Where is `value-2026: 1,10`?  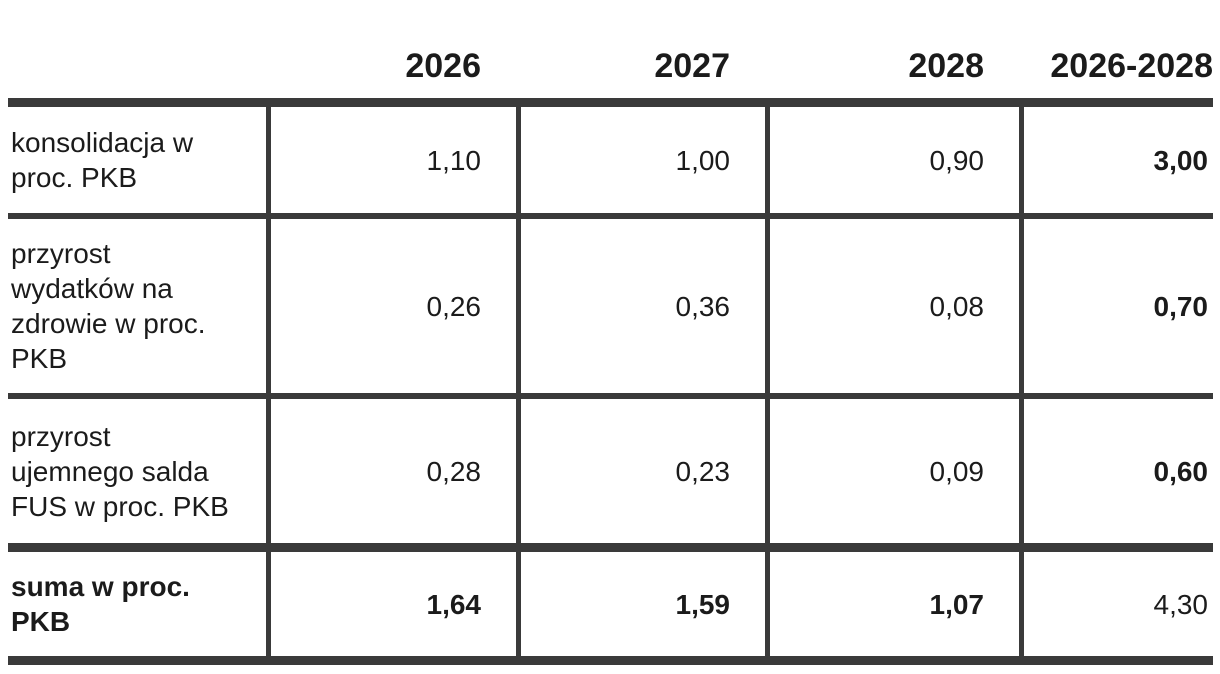 value-2026: 1,10 is located at coordinates (391, 155).